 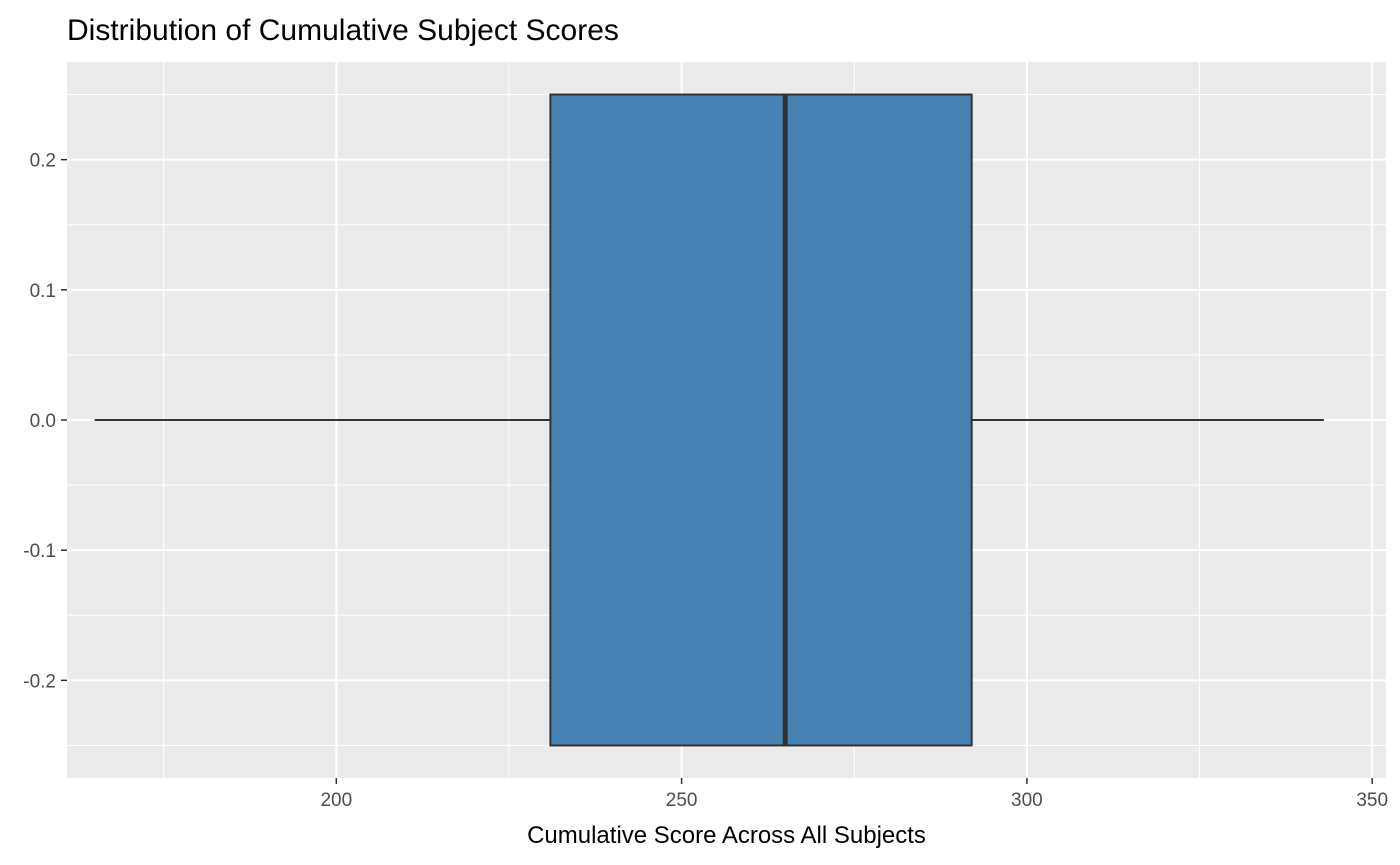 What do you see at coordinates (336, 800) in the screenshot?
I see `x-tick-label: 200` at bounding box center [336, 800].